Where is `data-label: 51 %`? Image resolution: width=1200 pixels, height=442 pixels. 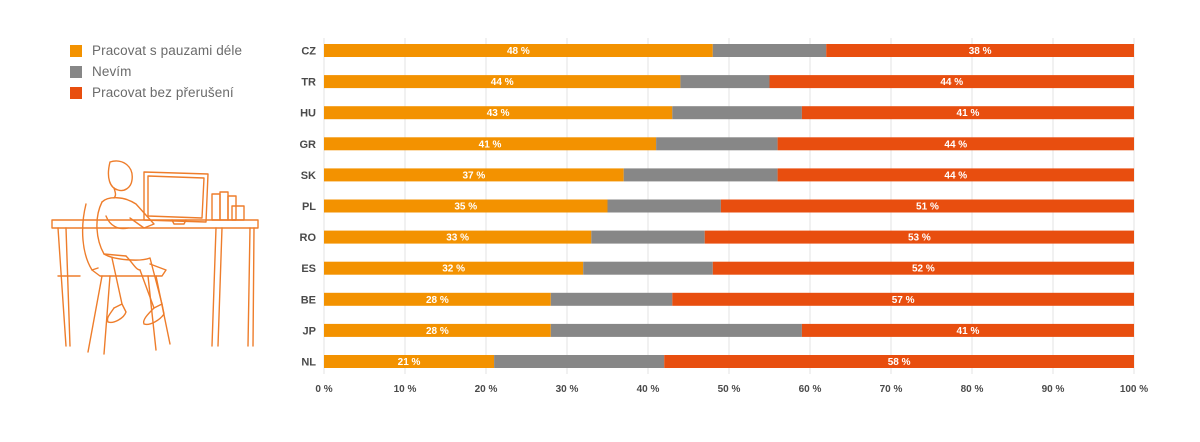 data-label: 51 % is located at coordinates (927, 207).